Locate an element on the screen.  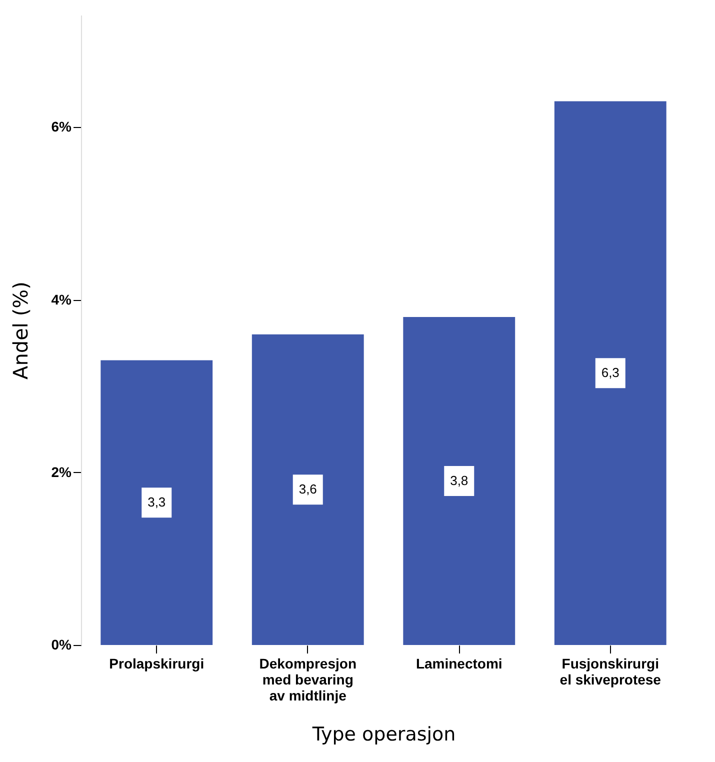
data-label: 3,6 is located at coordinates (307, 489).